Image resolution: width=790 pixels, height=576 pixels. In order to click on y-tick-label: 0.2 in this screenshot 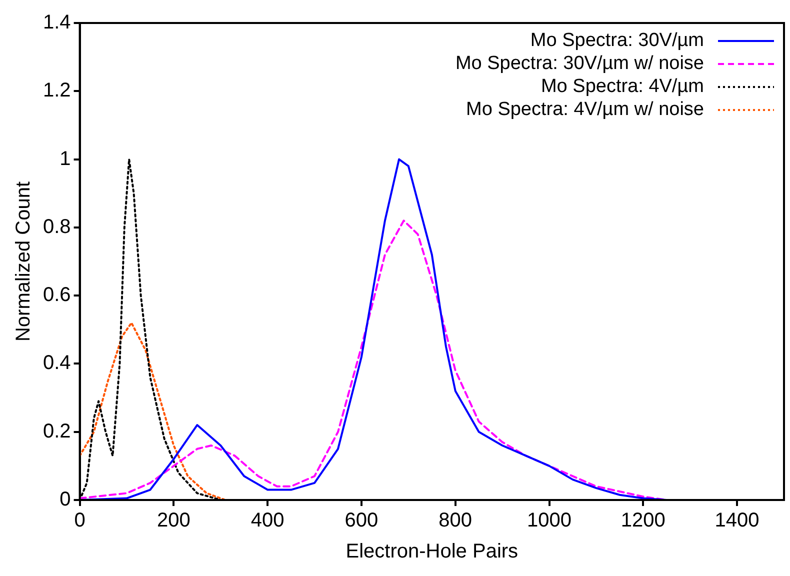, I will do `click(56, 431)`.